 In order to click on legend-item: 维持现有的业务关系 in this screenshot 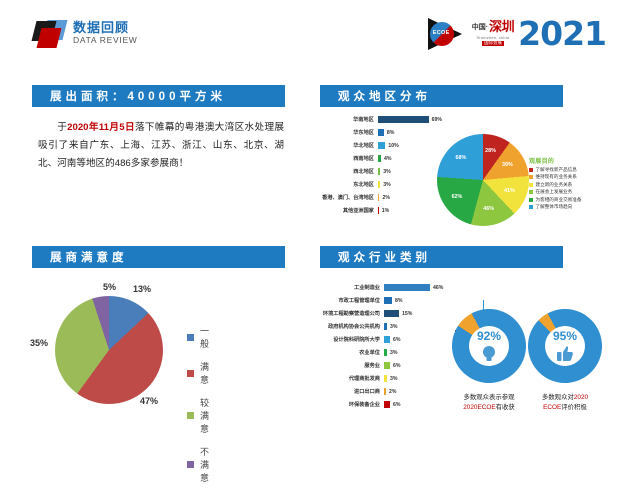, I will do `click(555, 177)`.